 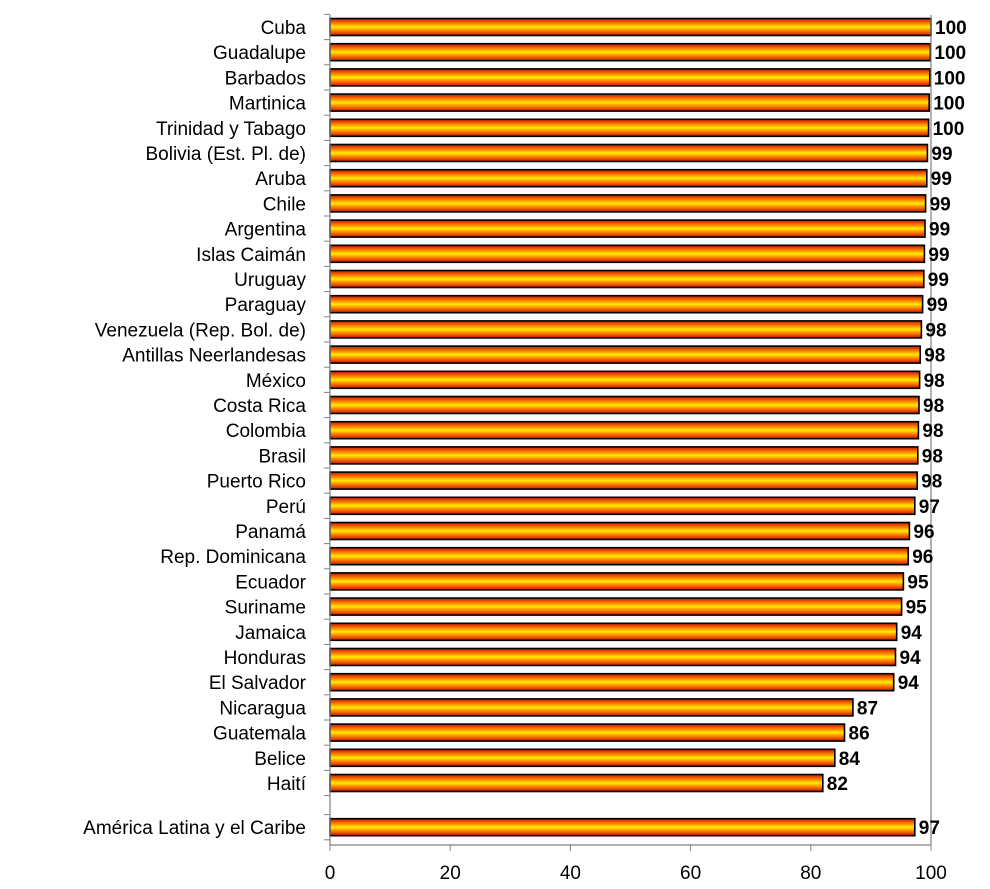 I want to click on category-label-brasil: Brasil, so click(x=282, y=456).